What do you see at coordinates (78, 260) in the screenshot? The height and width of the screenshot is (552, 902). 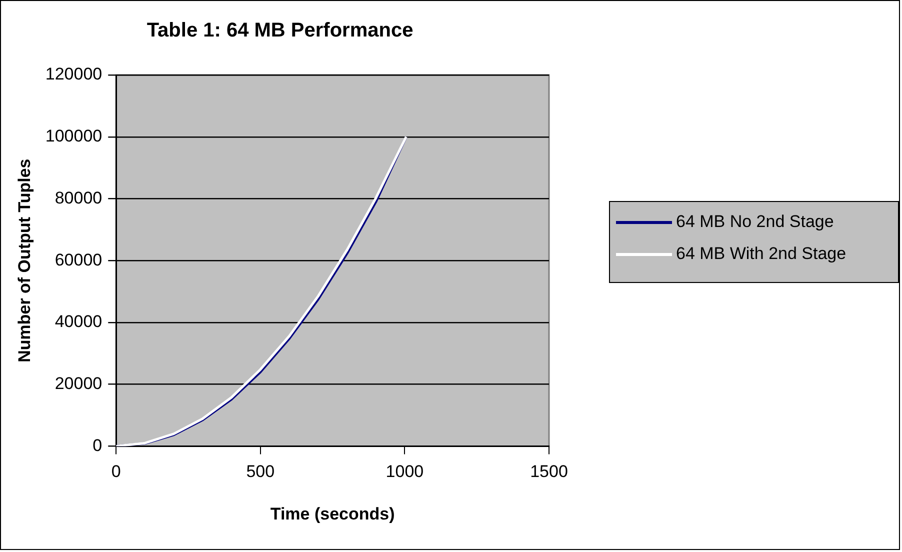 I see `y-tick-label: 60000` at bounding box center [78, 260].